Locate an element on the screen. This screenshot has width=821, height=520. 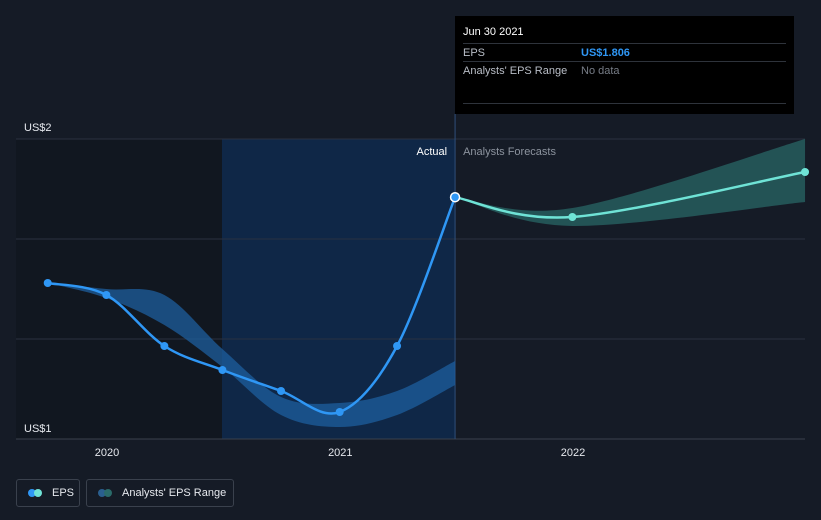
x-tick-label-2020: 2020 is located at coordinates (107, 453).